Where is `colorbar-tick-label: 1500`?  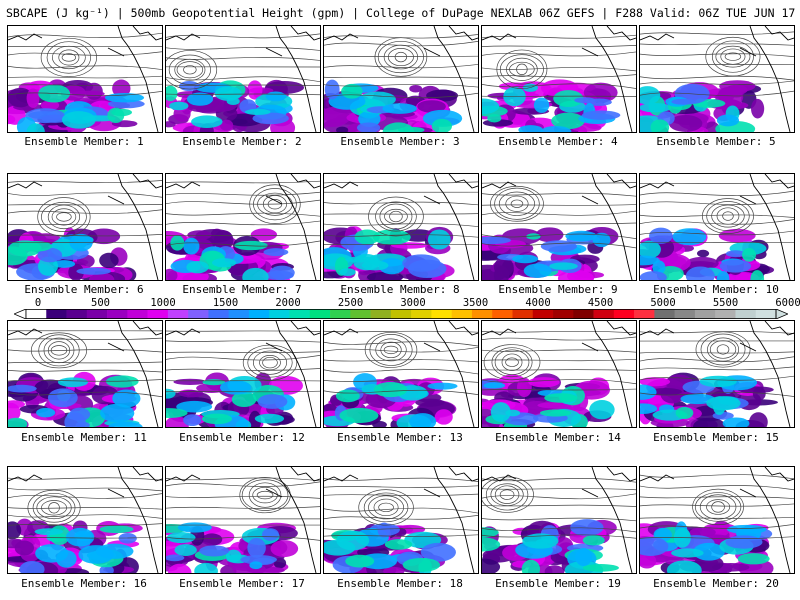 colorbar-tick-label: 1500 is located at coordinates (225, 303).